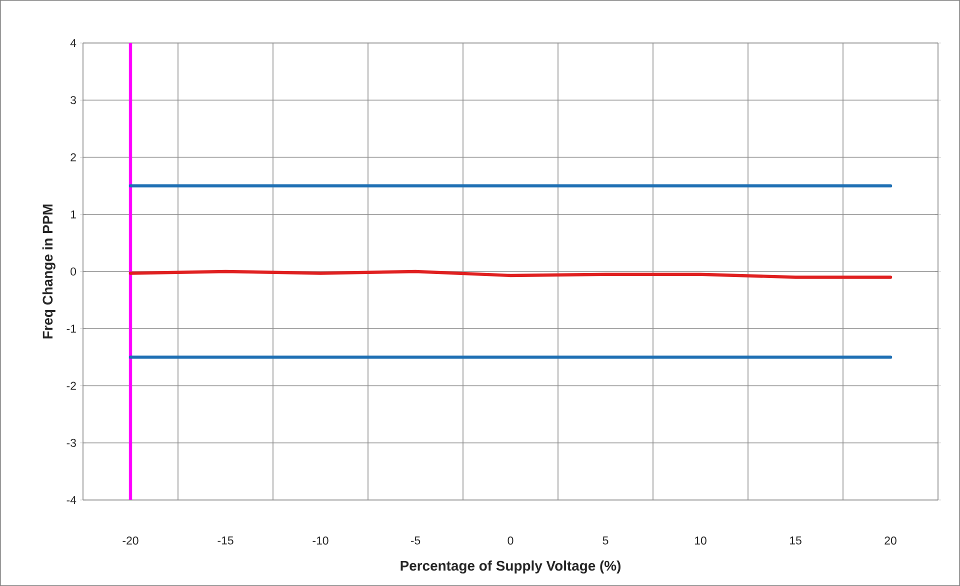 Image resolution: width=960 pixels, height=586 pixels. What do you see at coordinates (73, 43) in the screenshot?
I see `y-tick-label: 4` at bounding box center [73, 43].